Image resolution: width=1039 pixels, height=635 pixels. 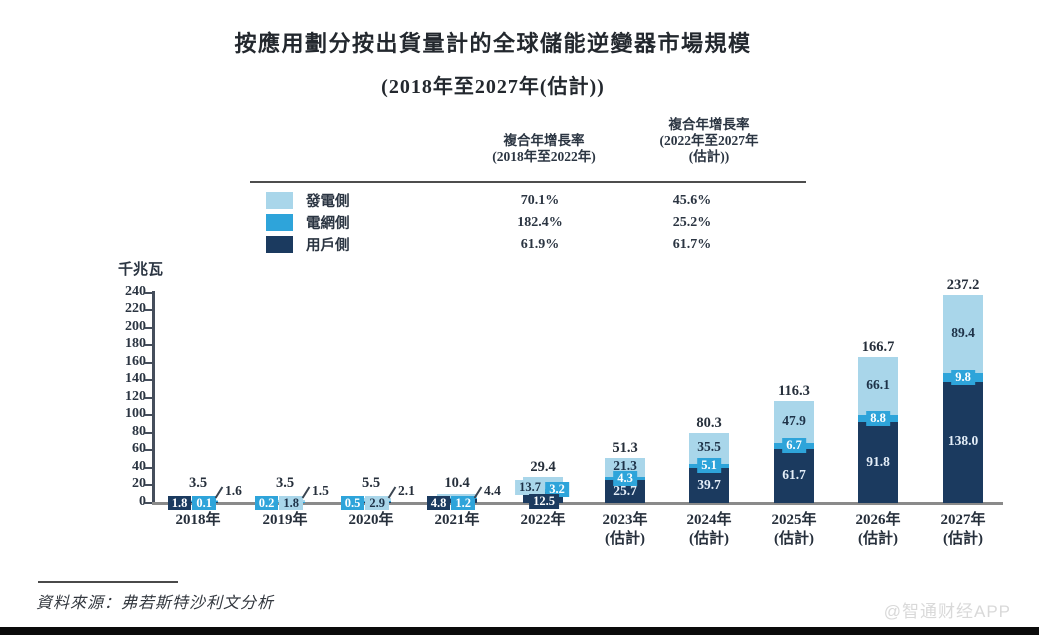 I want to click on value-badge-gen: 1.8, so click(x=291, y=503).